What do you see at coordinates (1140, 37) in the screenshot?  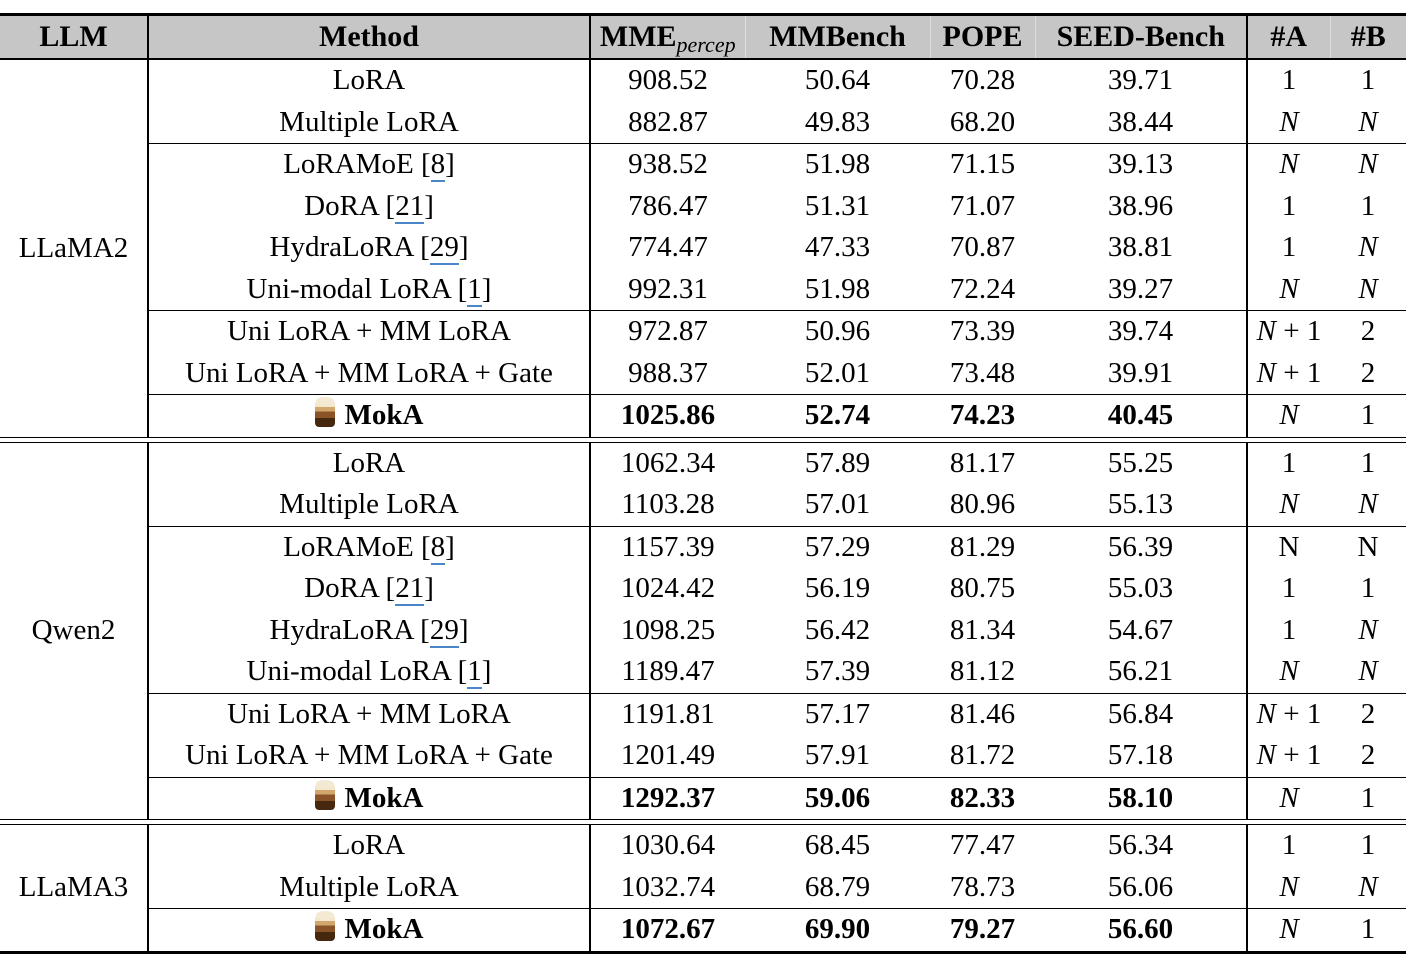 I see `header-seed-bench: SEED-Bench` at bounding box center [1140, 37].